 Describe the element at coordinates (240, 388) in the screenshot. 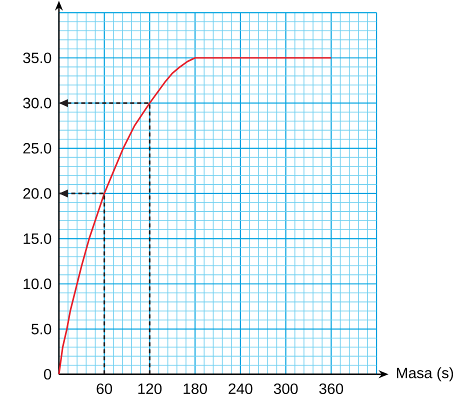

I see `x-tick-label: 240` at that location.